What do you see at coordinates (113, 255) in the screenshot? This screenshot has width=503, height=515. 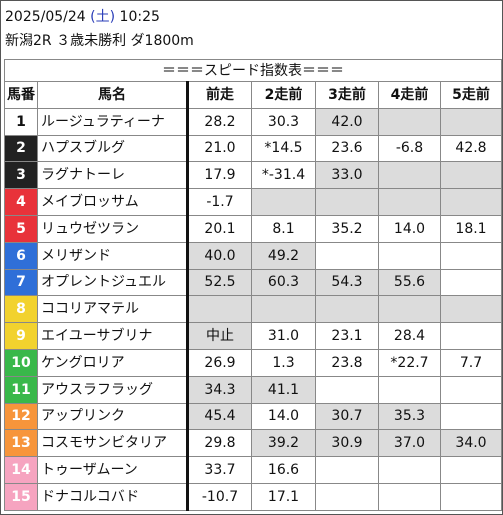 I see `horse-name-cell: メリザンド` at bounding box center [113, 255].